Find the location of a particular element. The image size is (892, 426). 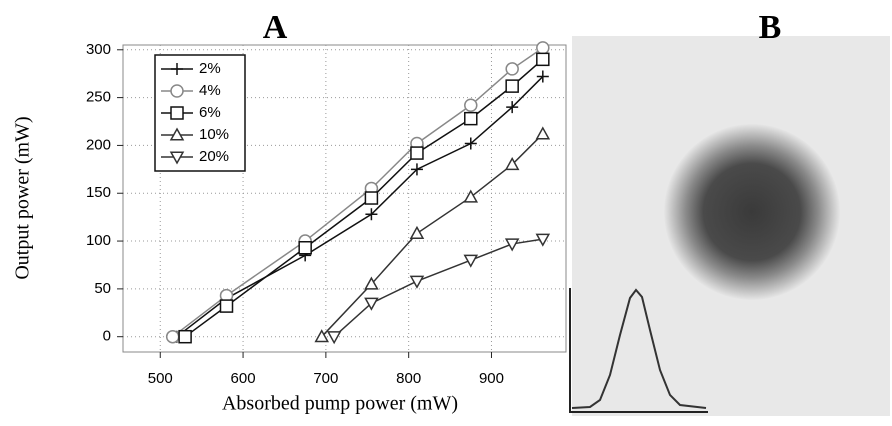

inset-axes is located at coordinates (638, 350).